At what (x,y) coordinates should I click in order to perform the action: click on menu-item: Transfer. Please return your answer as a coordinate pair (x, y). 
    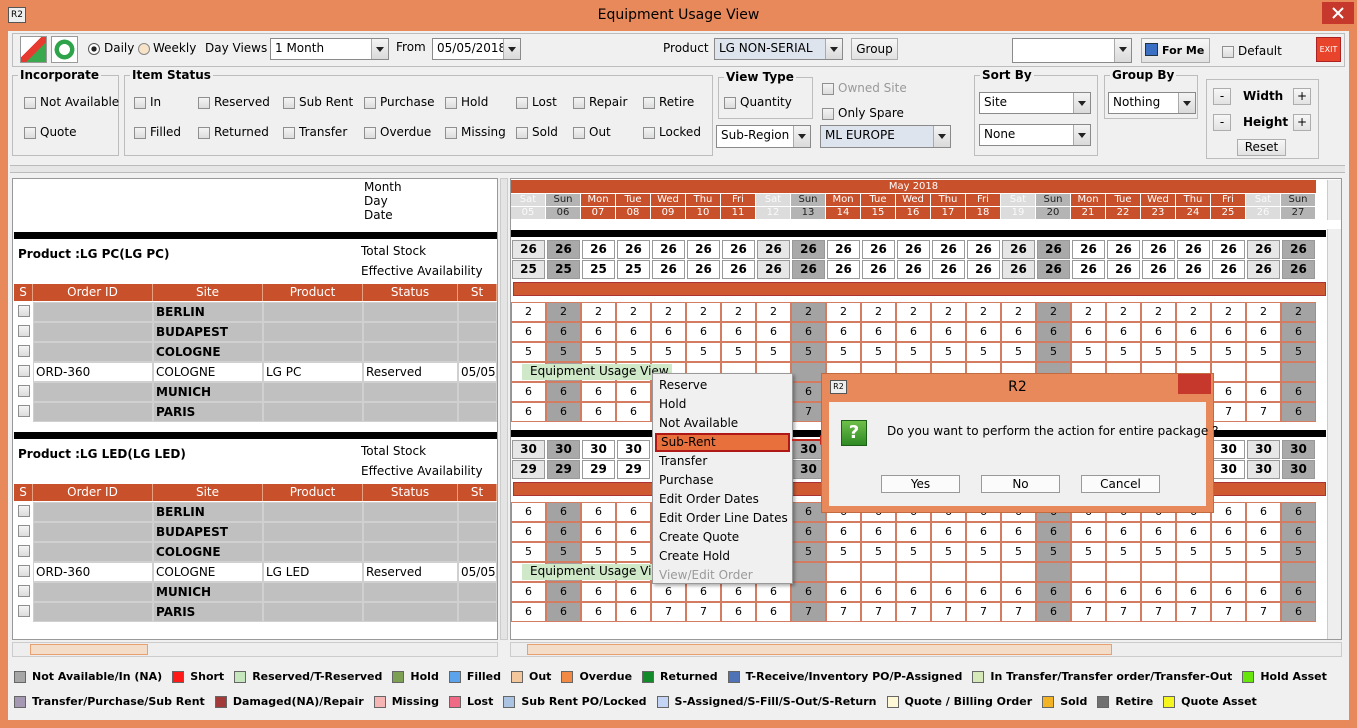
    Looking at the image, I should click on (683, 461).